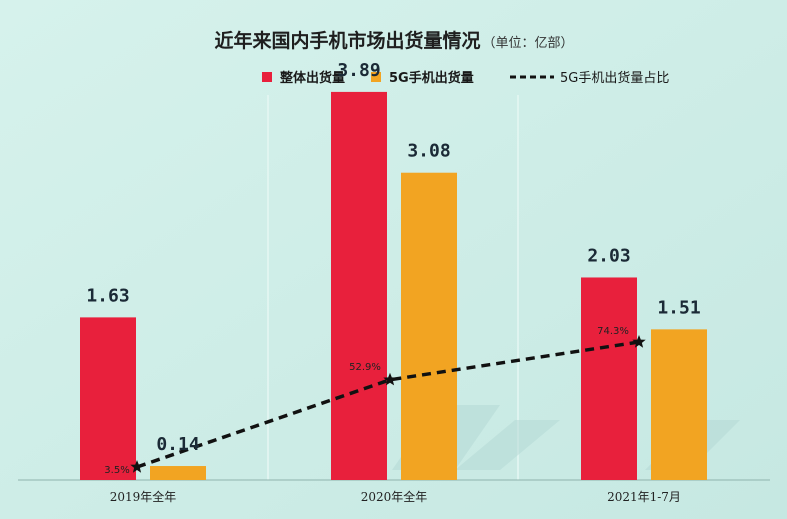  Describe the element at coordinates (644, 497) in the screenshot. I see `category-label: 2021年1-7月` at that location.